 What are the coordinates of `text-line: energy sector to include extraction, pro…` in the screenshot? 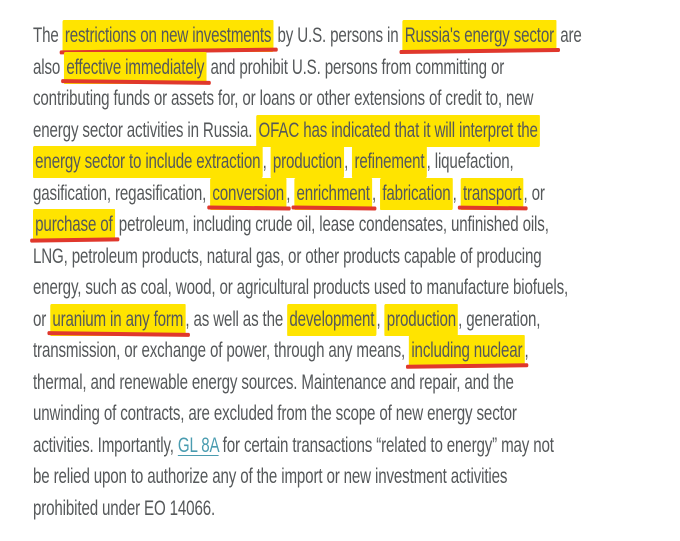 It's located at (273, 162).